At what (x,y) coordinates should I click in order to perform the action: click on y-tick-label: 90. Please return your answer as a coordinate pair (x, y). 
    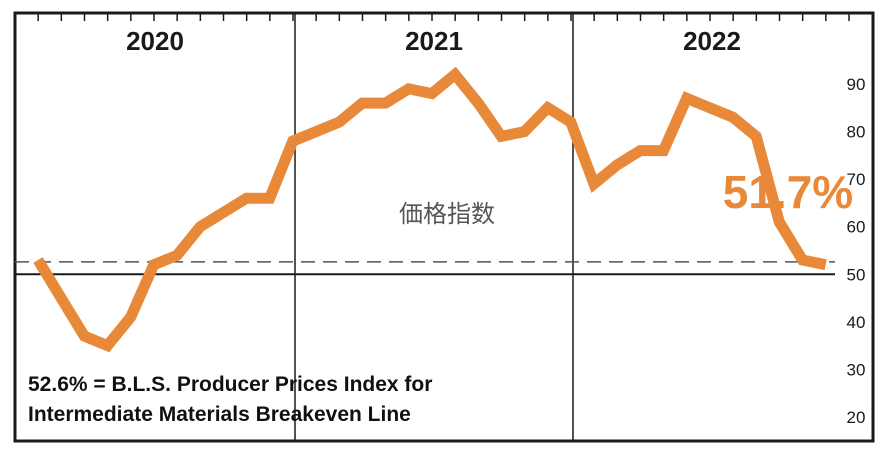
    Looking at the image, I should click on (856, 84).